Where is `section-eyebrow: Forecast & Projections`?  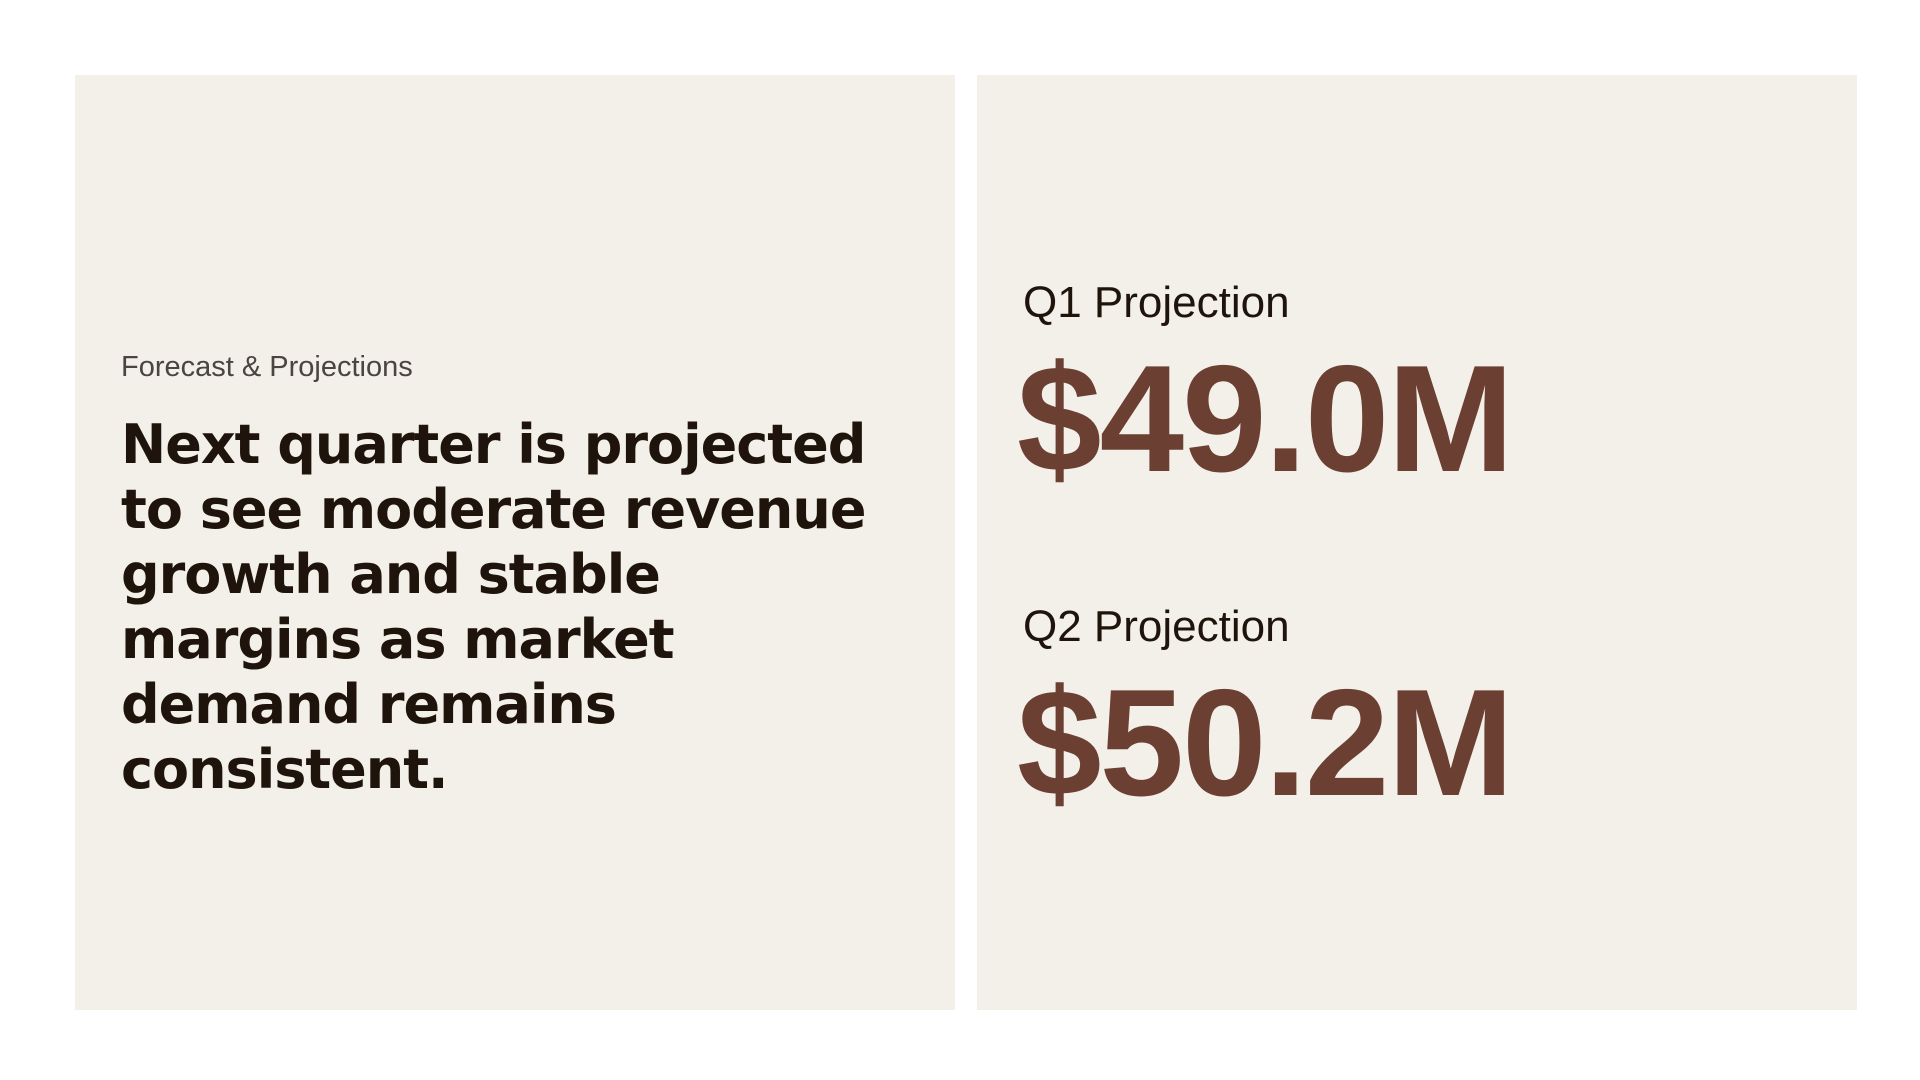
section-eyebrow: Forecast & Projections is located at coordinates (267, 367).